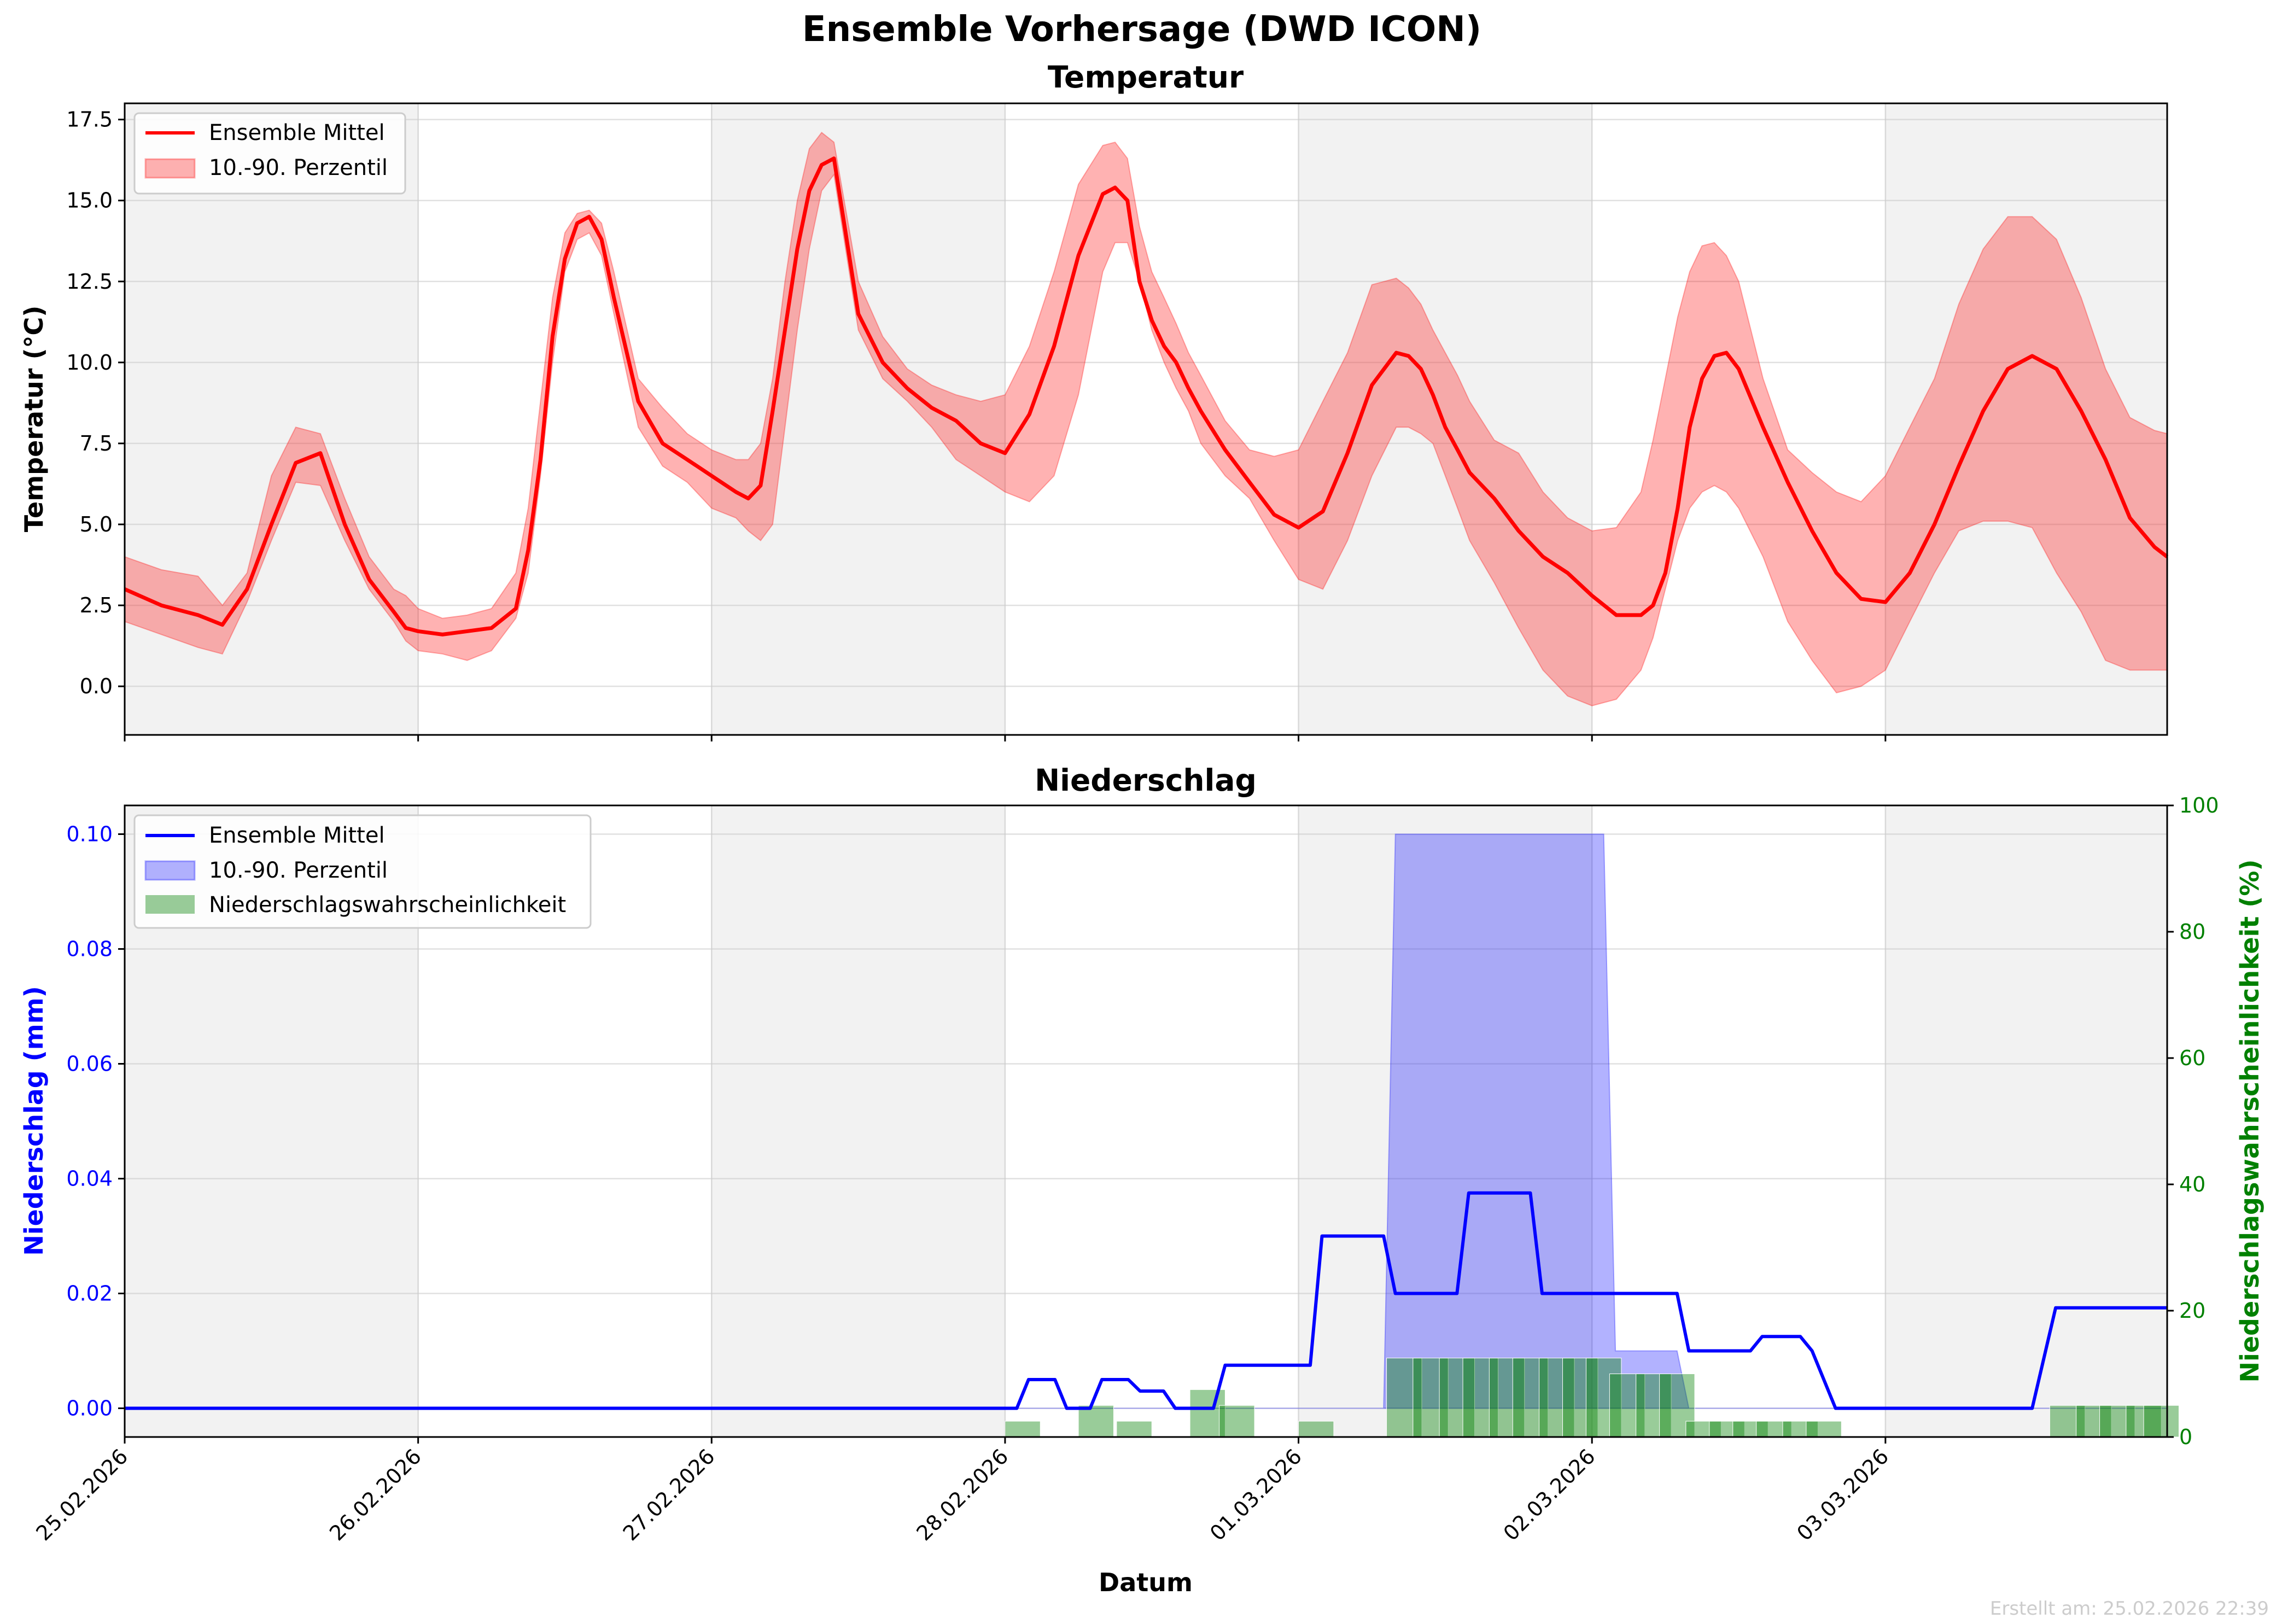  Describe the element at coordinates (669, 1494) in the screenshot. I see `x-tick-label: 27.02.2026` at that location.